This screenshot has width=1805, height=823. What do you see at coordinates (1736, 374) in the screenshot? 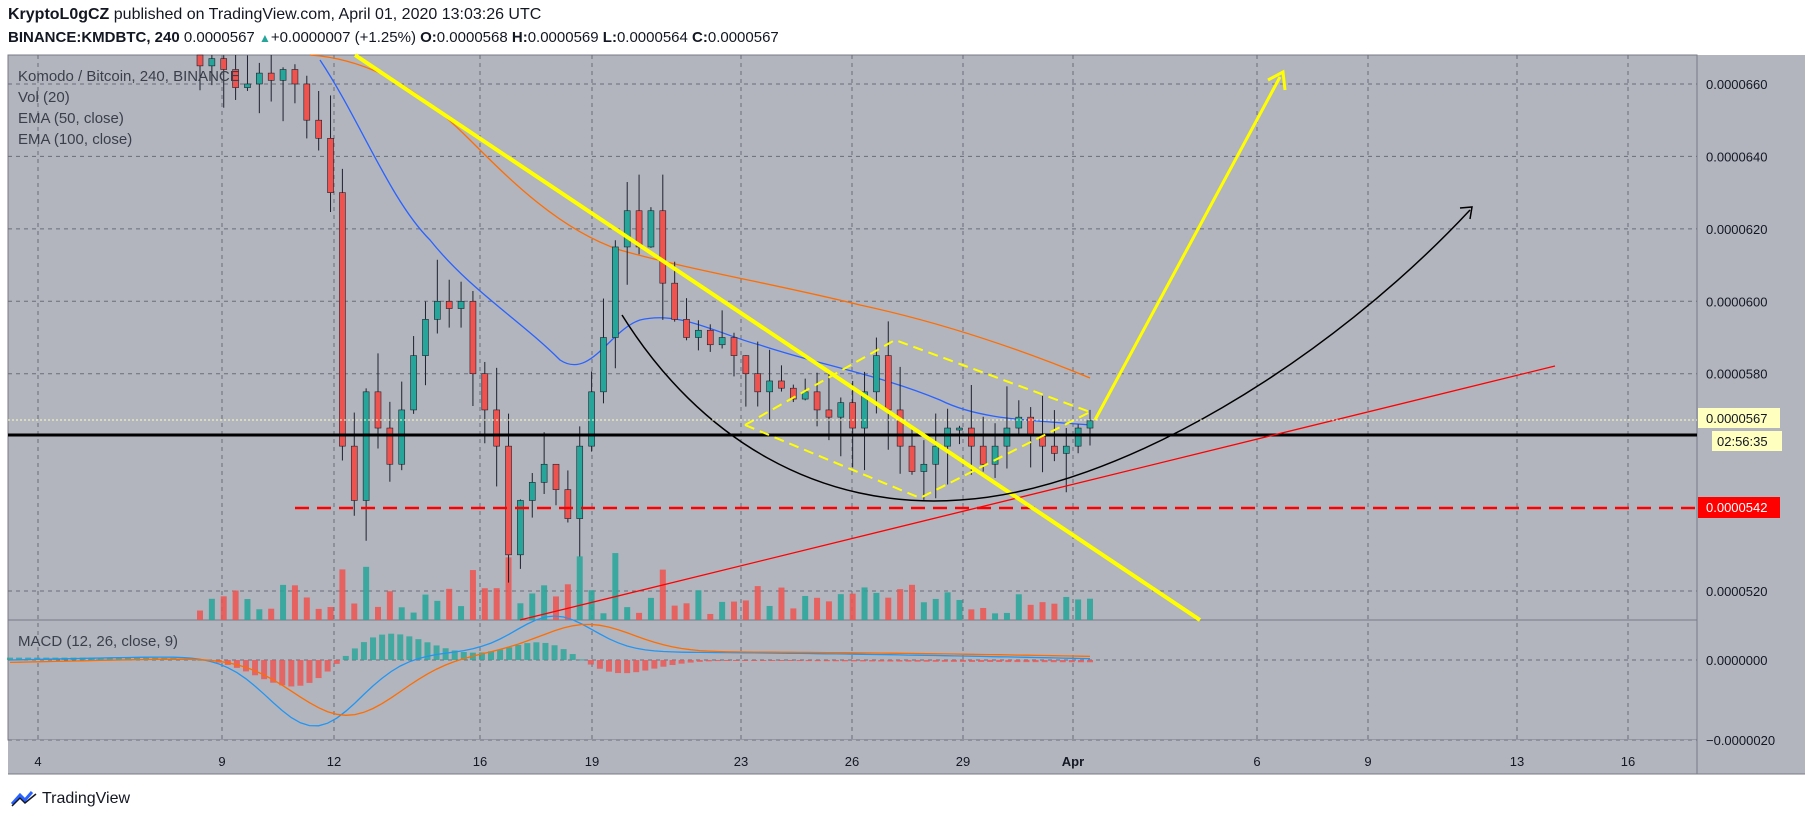
I see `price-tick-label: 0.0000580` at bounding box center [1736, 374].